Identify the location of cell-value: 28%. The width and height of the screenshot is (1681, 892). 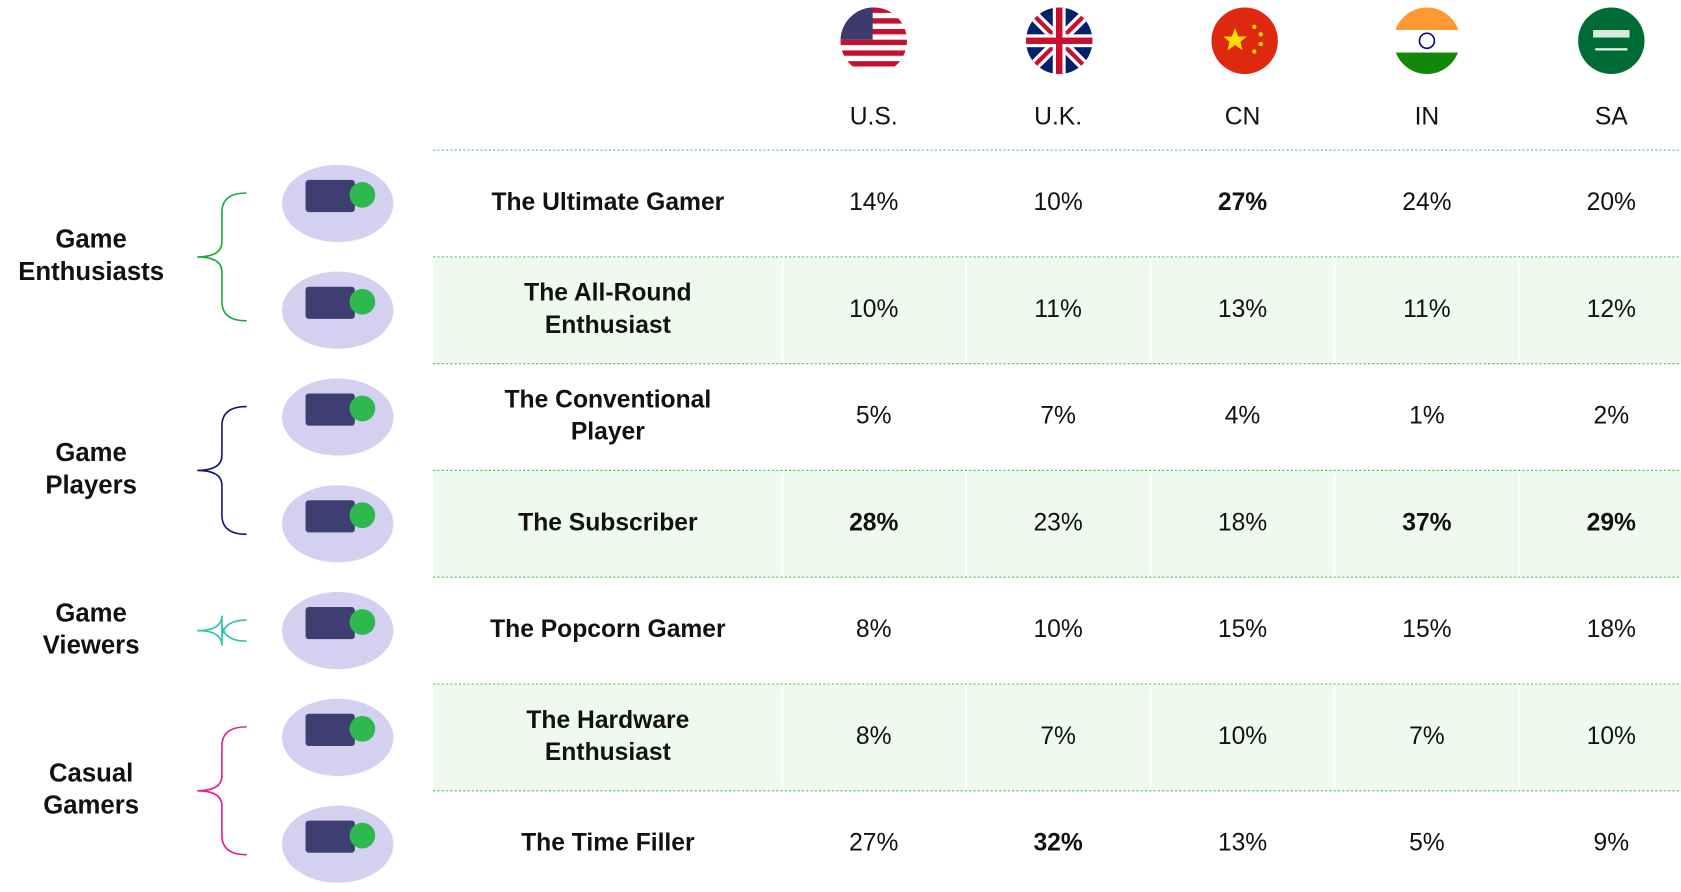
(873, 522).